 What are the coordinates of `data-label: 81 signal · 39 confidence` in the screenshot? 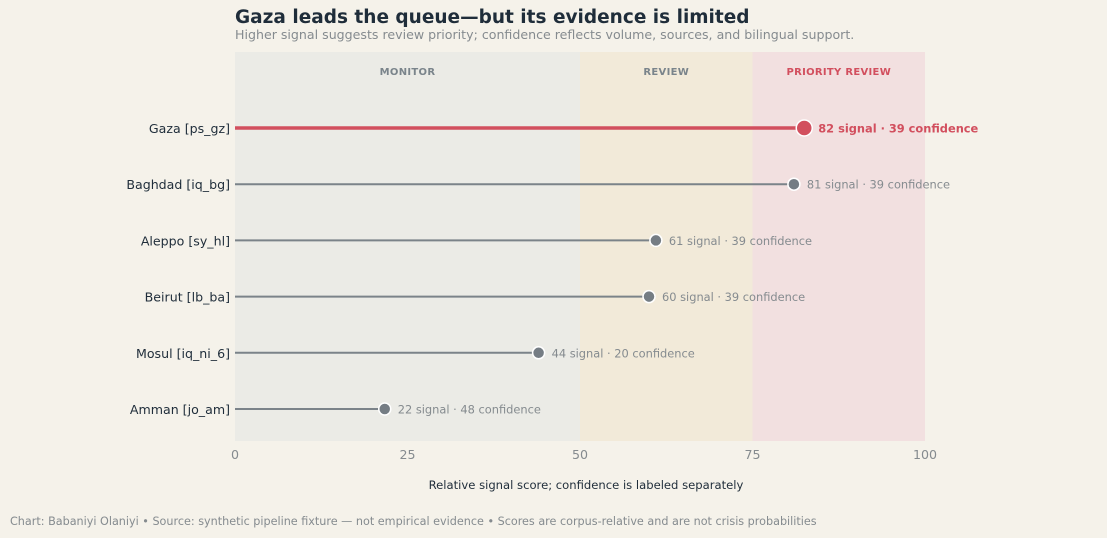 It's located at (878, 185).